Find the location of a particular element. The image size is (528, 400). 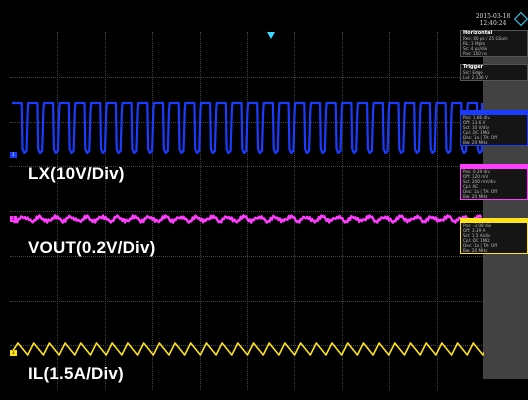

trigger-position-marker is located at coordinates (271, 35).